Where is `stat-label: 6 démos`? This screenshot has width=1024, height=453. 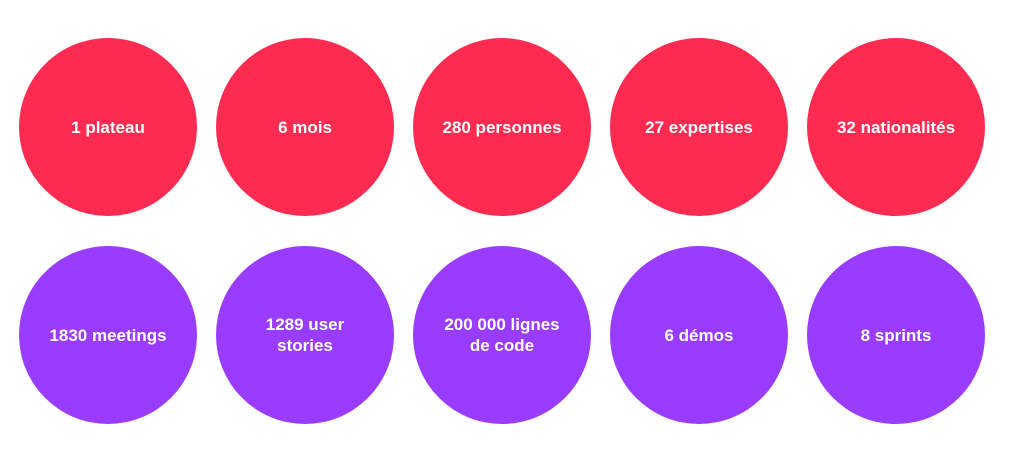 stat-label: 6 démos is located at coordinates (699, 335).